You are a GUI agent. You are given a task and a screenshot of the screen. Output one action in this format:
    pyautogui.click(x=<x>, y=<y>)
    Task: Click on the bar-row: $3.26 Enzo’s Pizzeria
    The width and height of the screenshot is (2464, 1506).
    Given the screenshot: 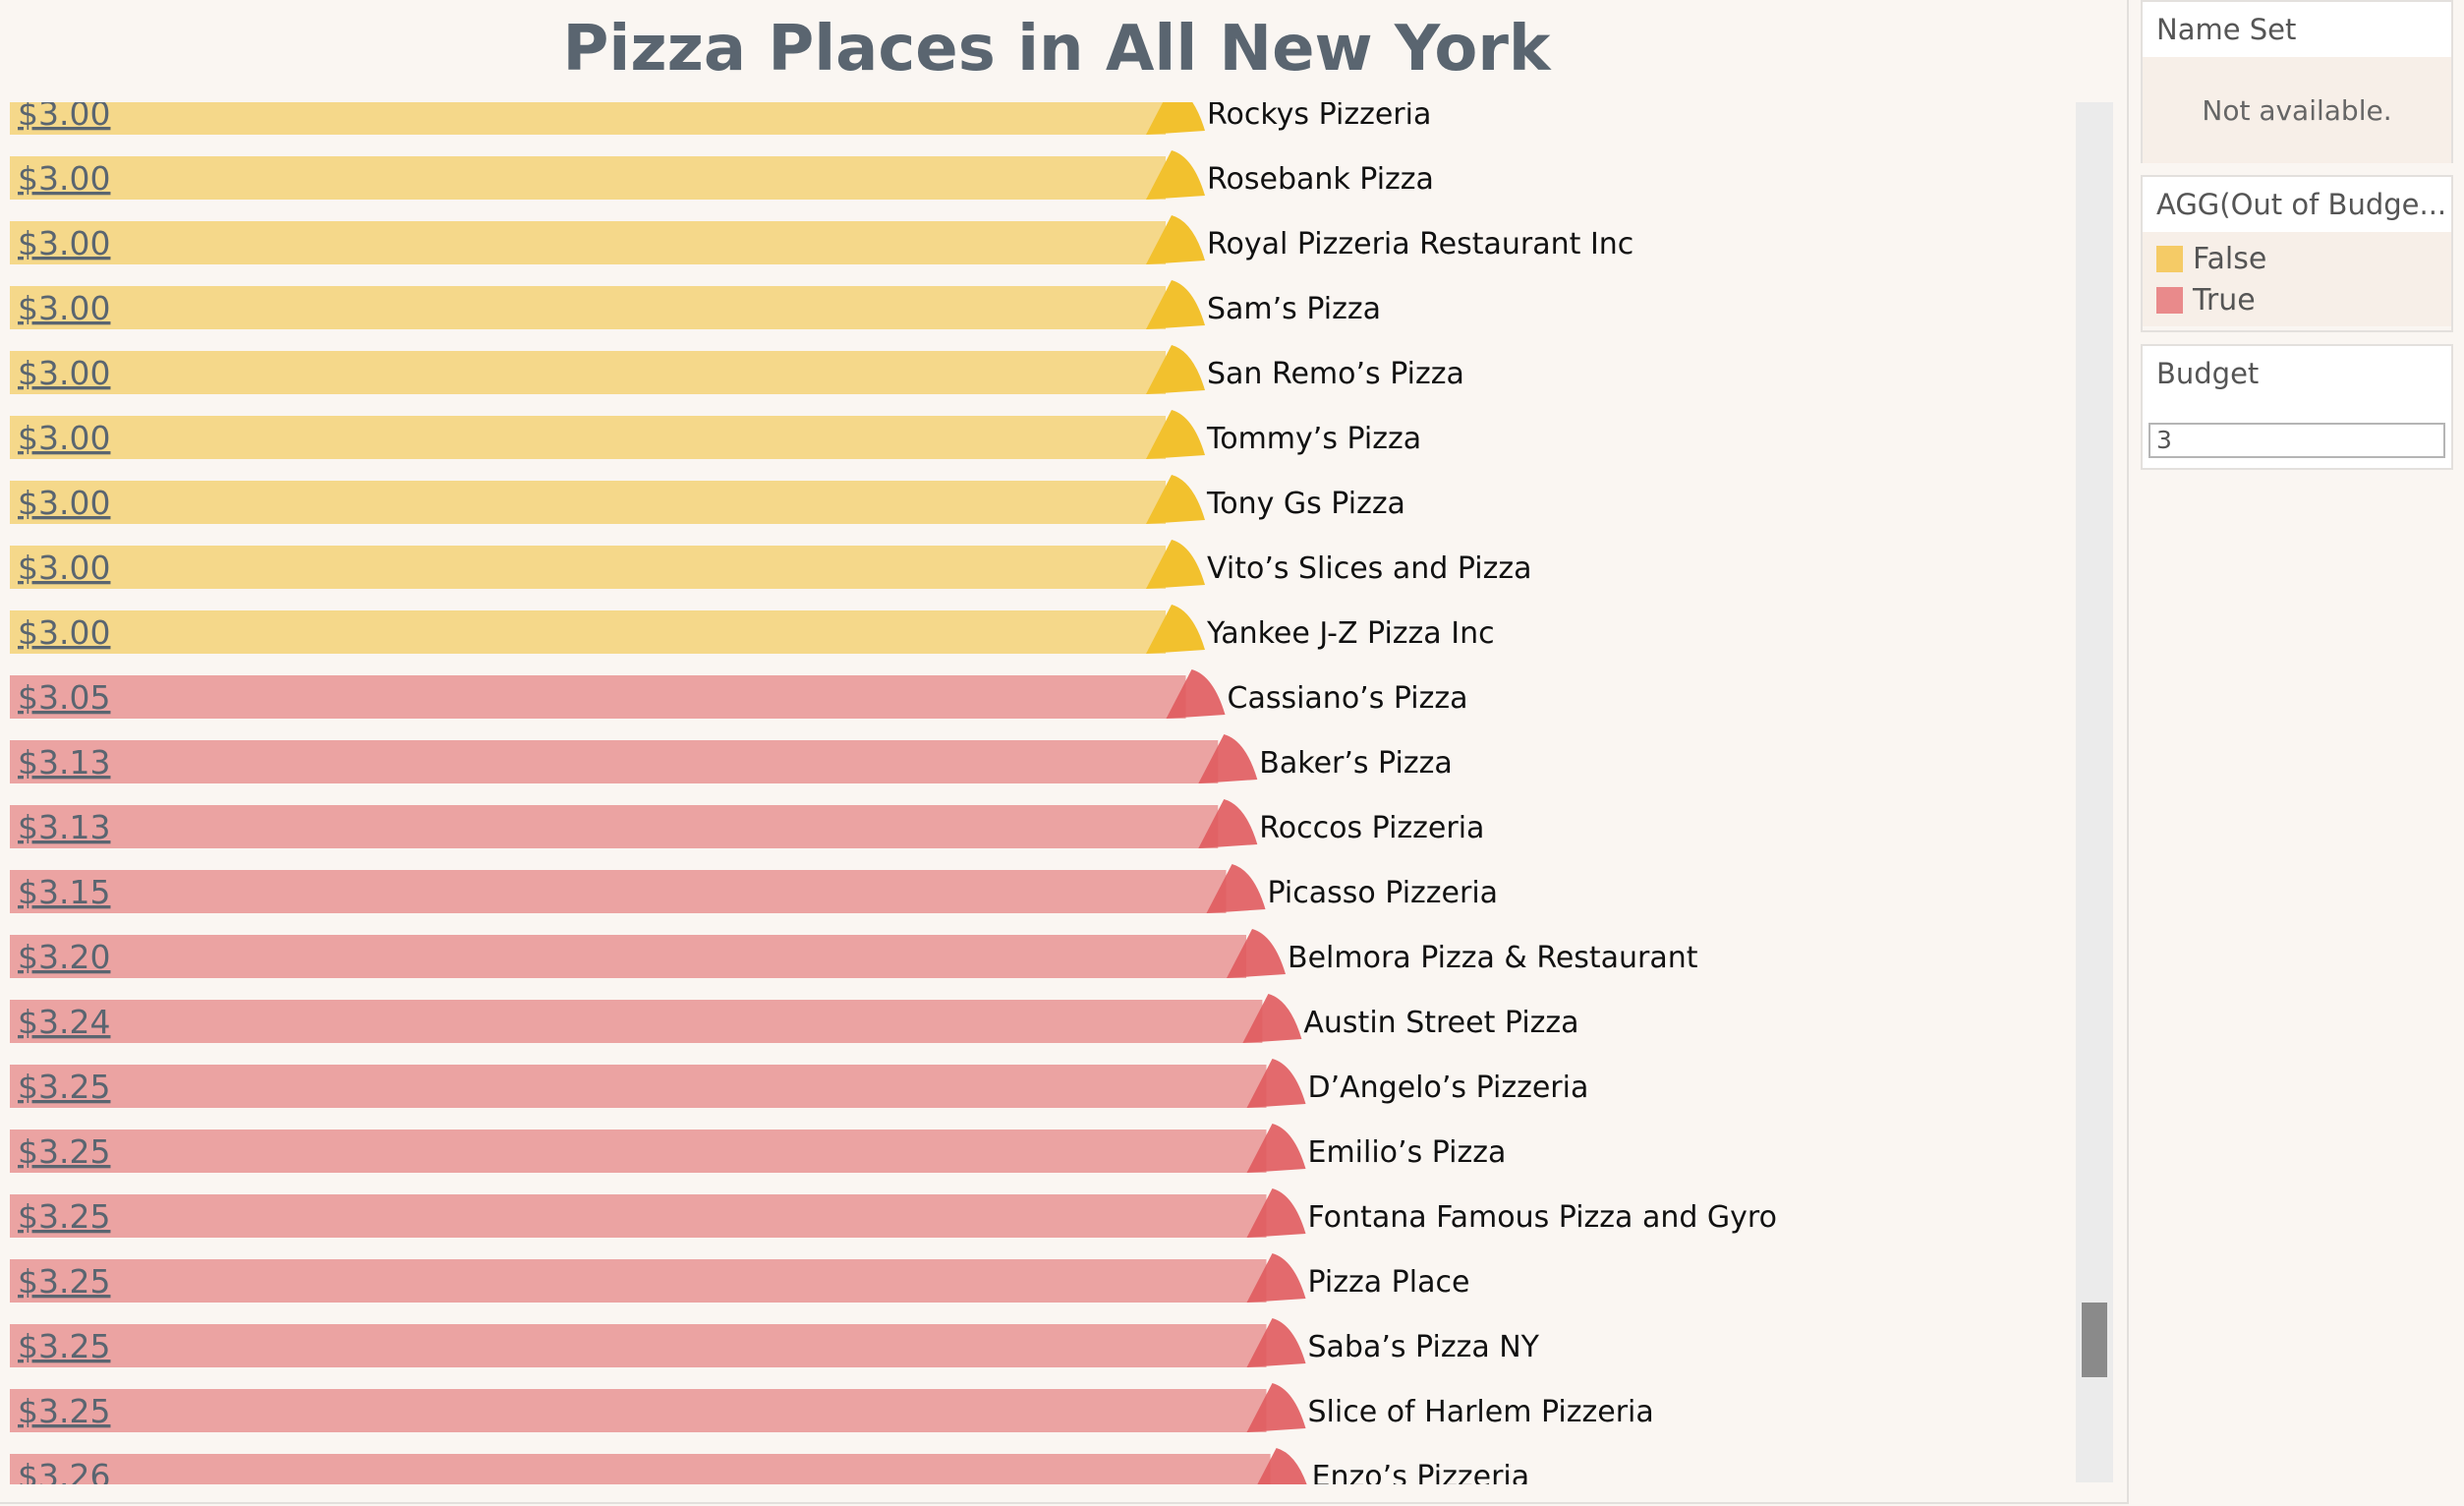 What is the action you would take?
    pyautogui.click(x=769, y=1466)
    